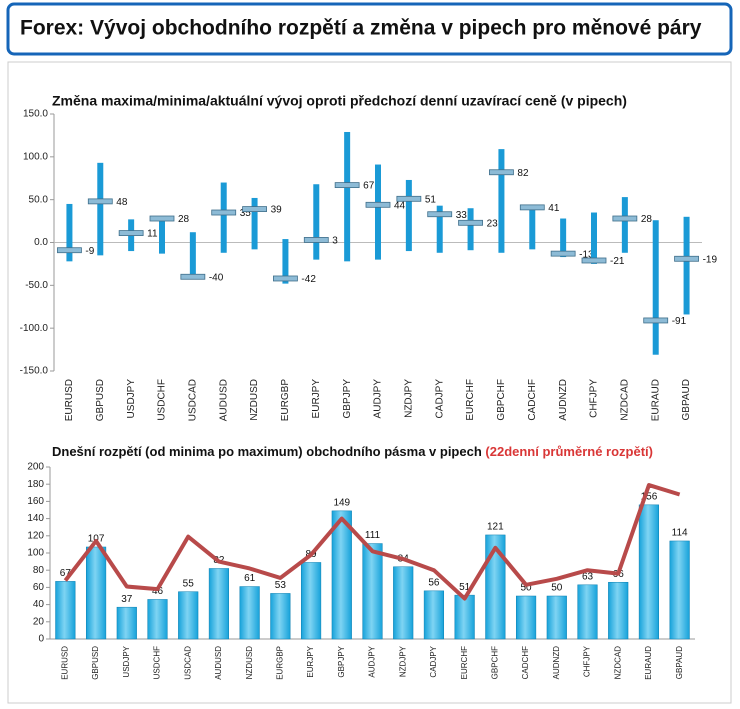 This screenshot has height=709, width=740. I want to click on y-tick-label: 60, so click(39, 587).